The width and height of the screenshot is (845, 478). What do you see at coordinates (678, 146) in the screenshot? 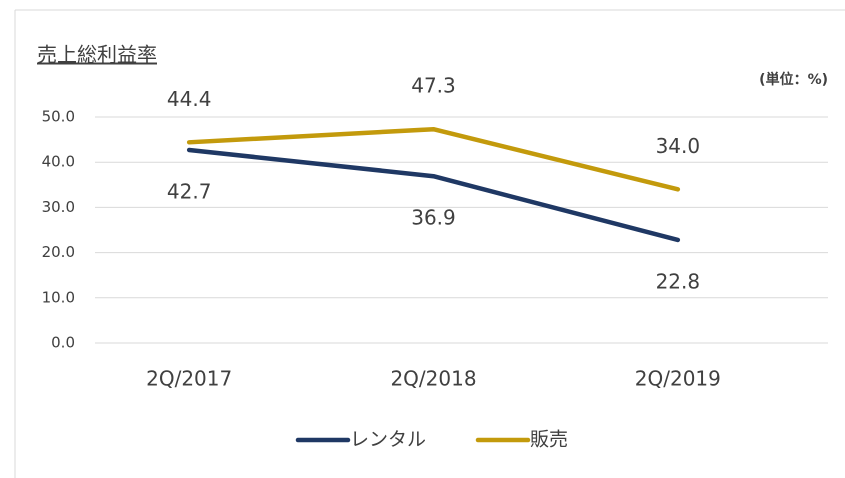
I see `data-label: 34.0` at bounding box center [678, 146].